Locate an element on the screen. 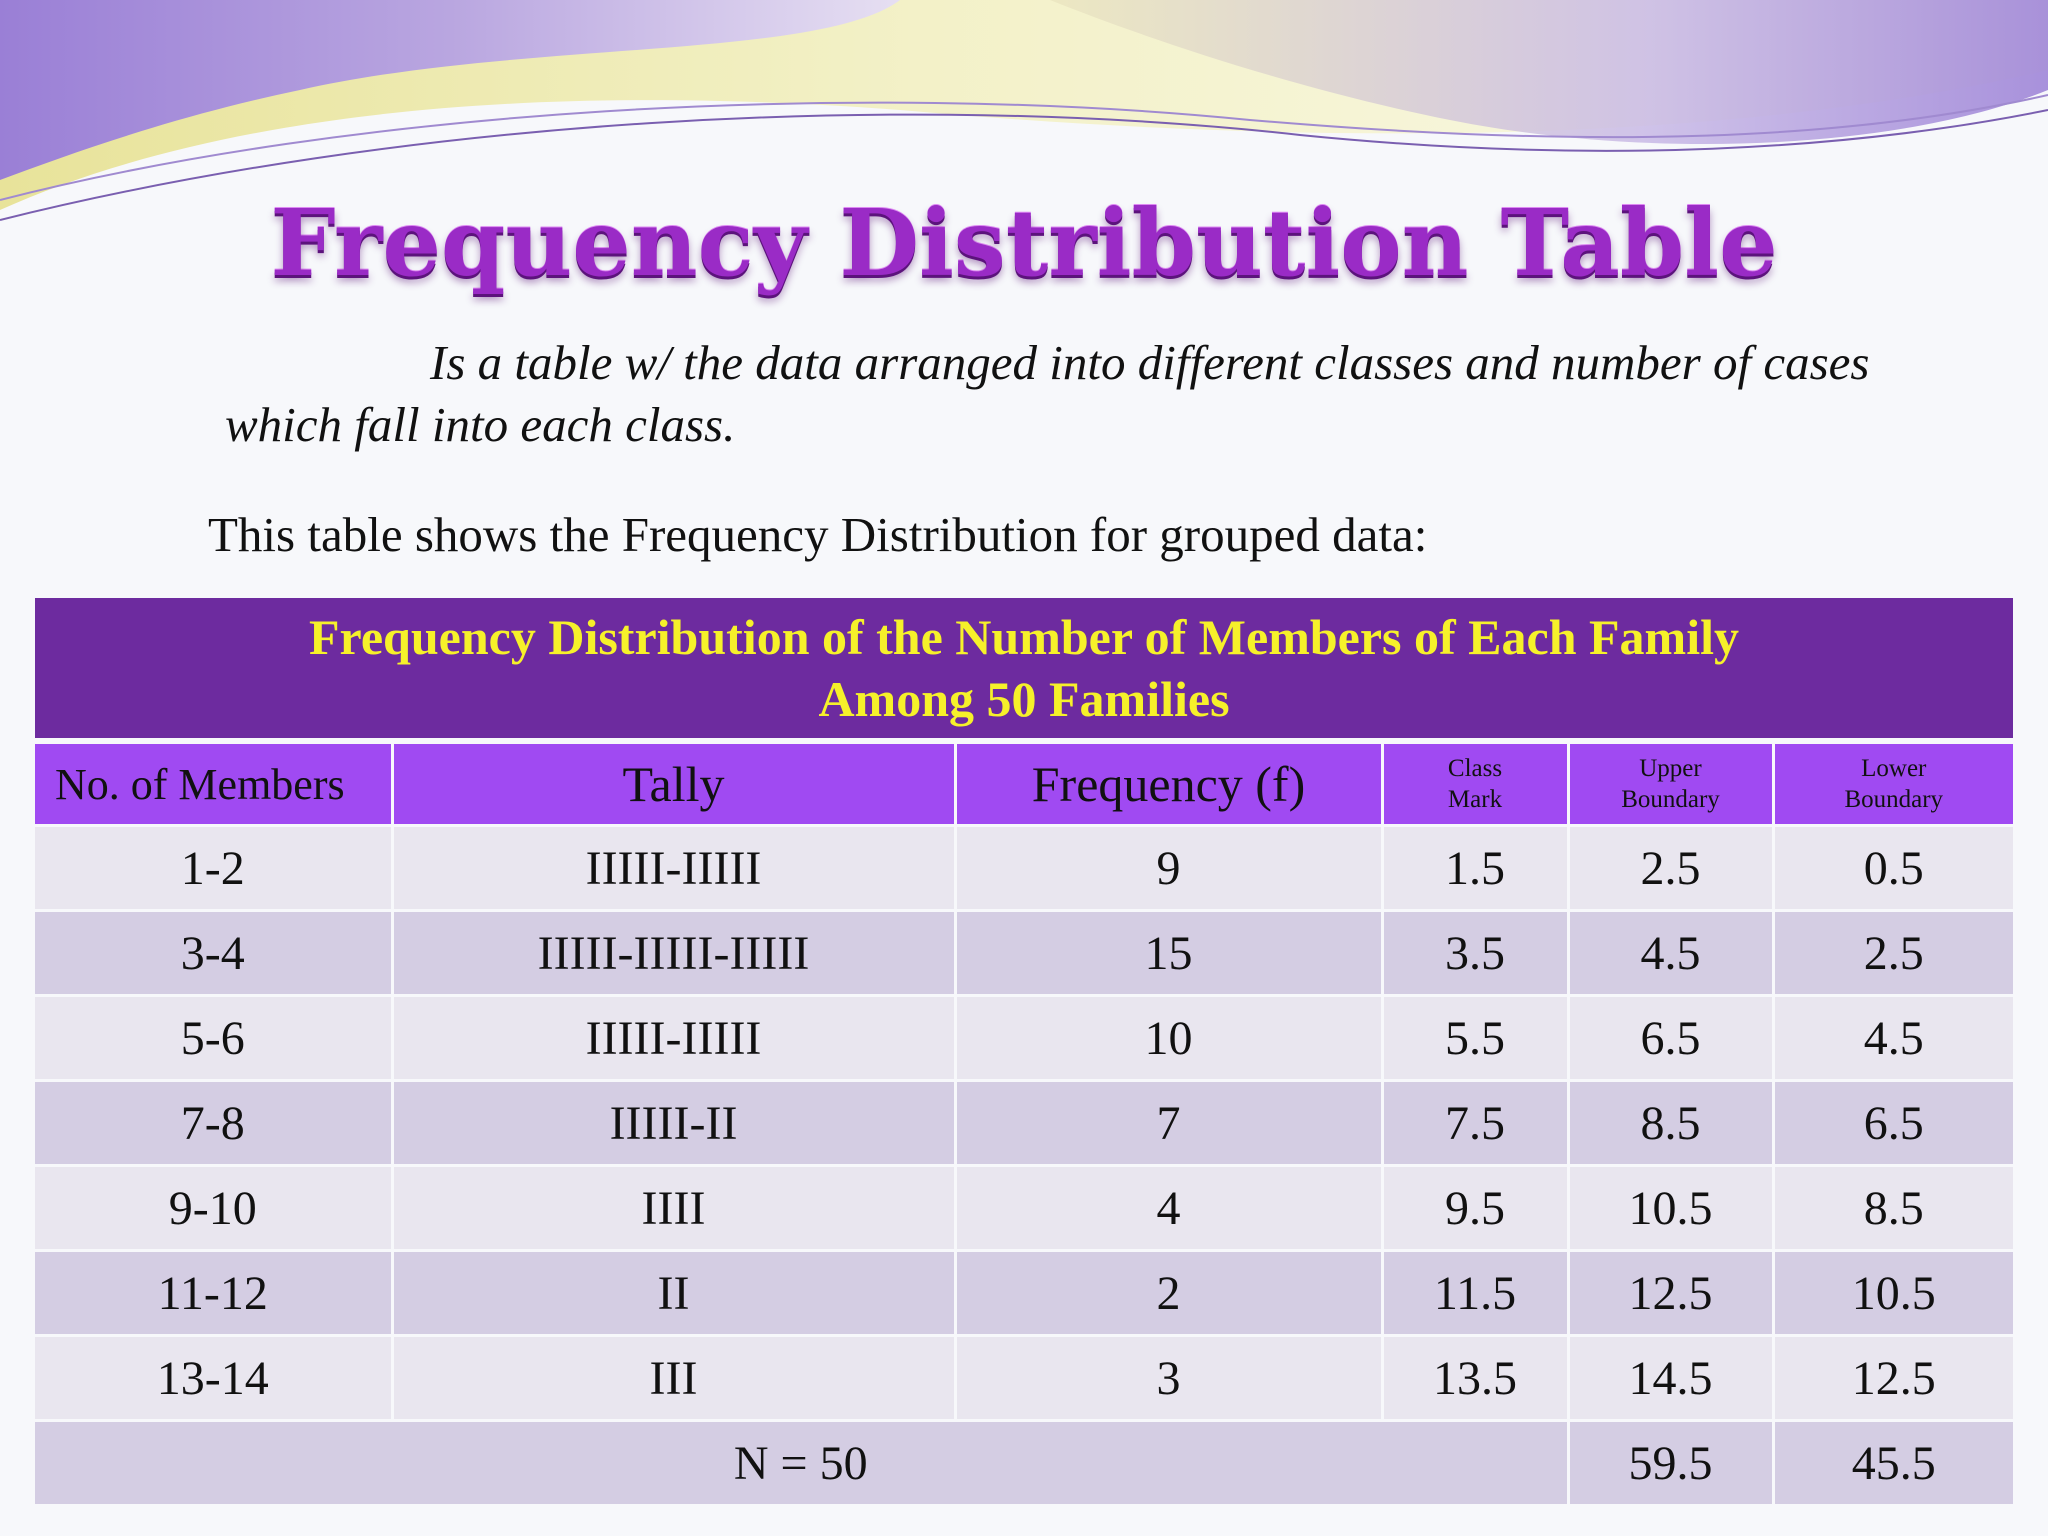 The image size is (2048, 1536). cell-members: 13-14 is located at coordinates (214, 1378).